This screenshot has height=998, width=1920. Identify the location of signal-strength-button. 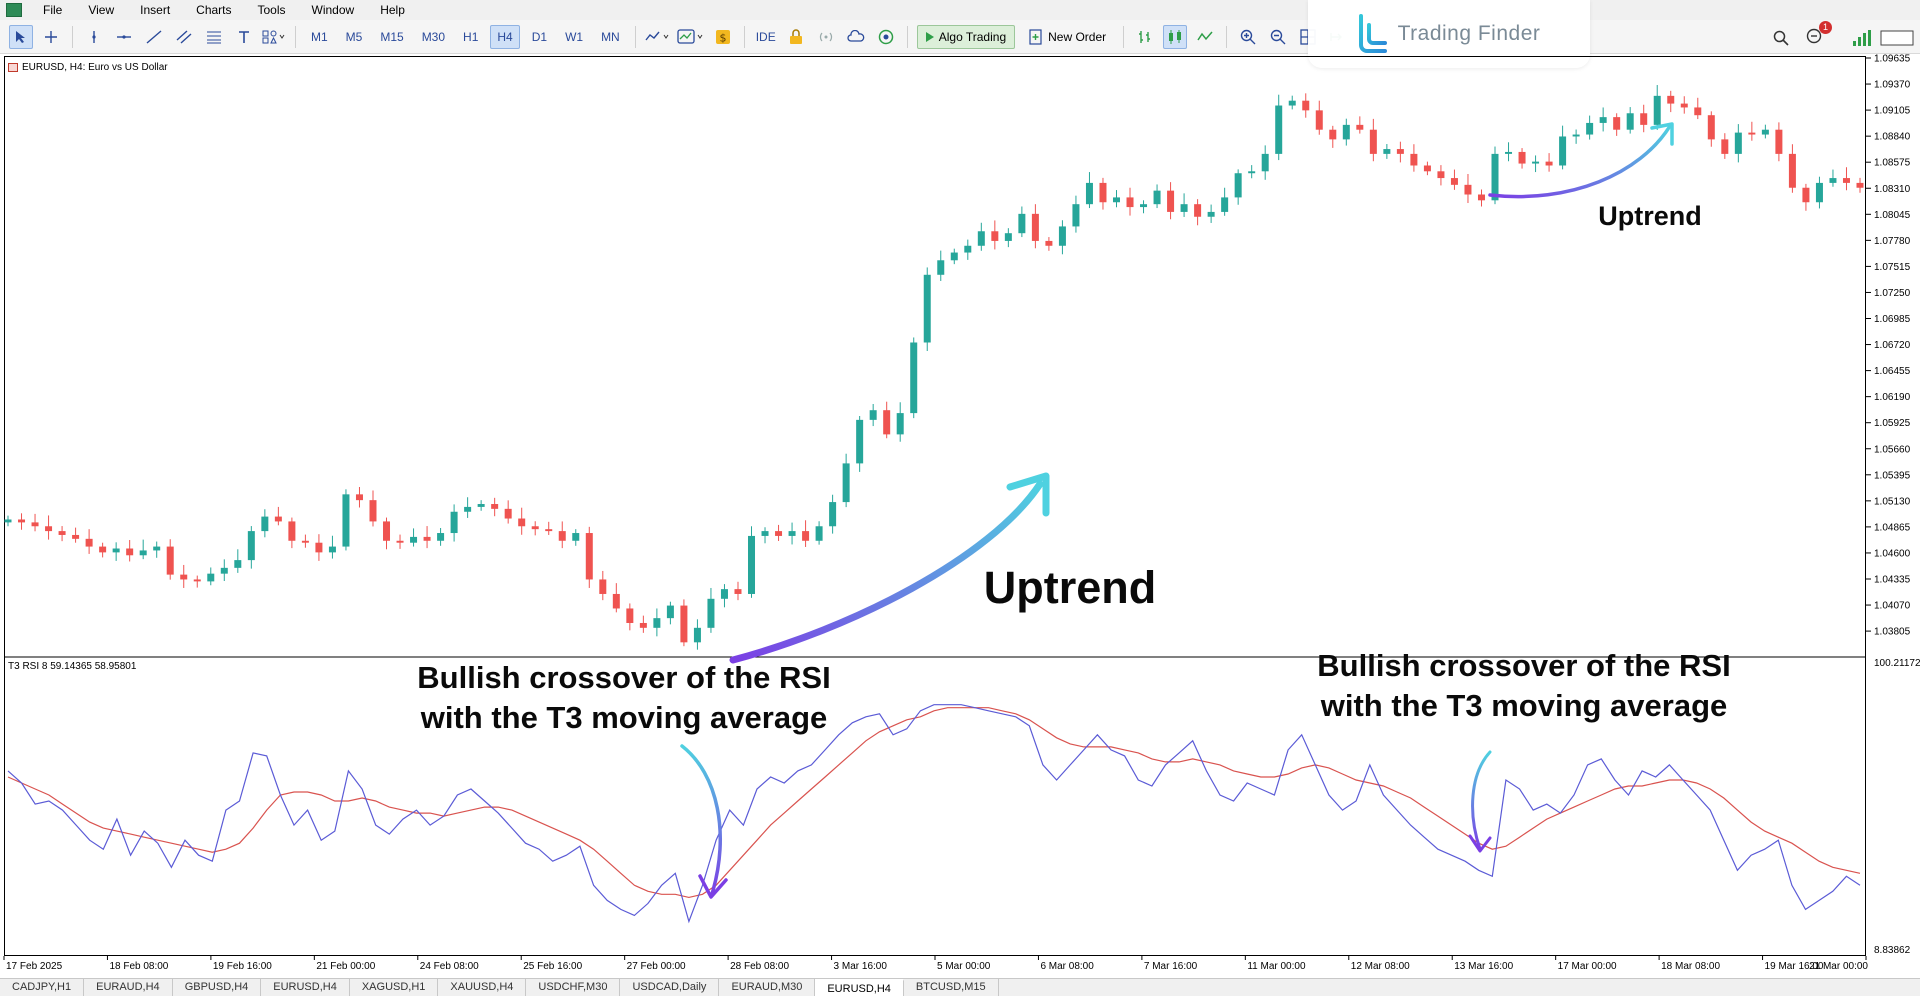
(1863, 38).